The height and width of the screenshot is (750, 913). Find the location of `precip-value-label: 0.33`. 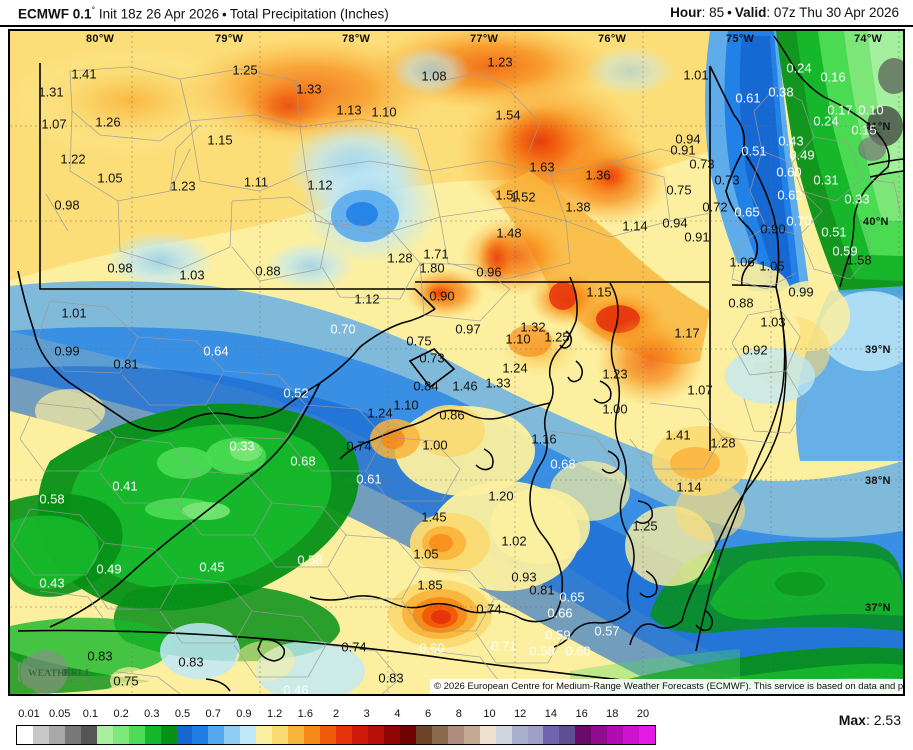

precip-value-label: 0.33 is located at coordinates (857, 199).